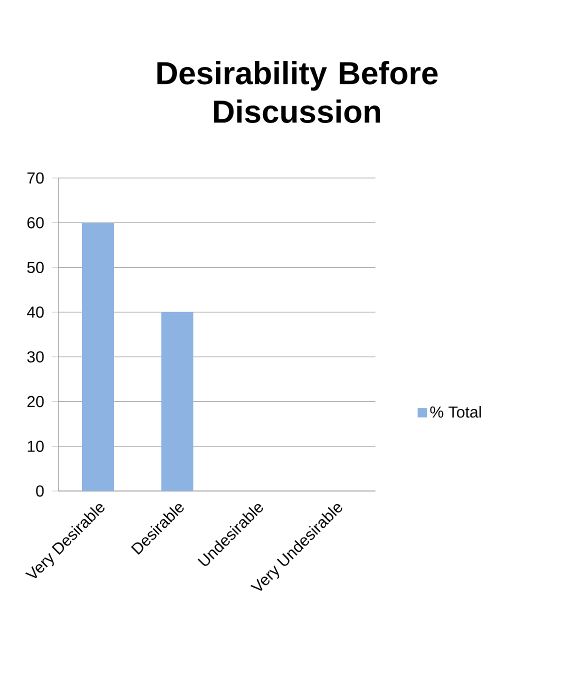 This screenshot has width=576, height=677. Describe the element at coordinates (35, 402) in the screenshot. I see `y-tick-label: 20` at that location.